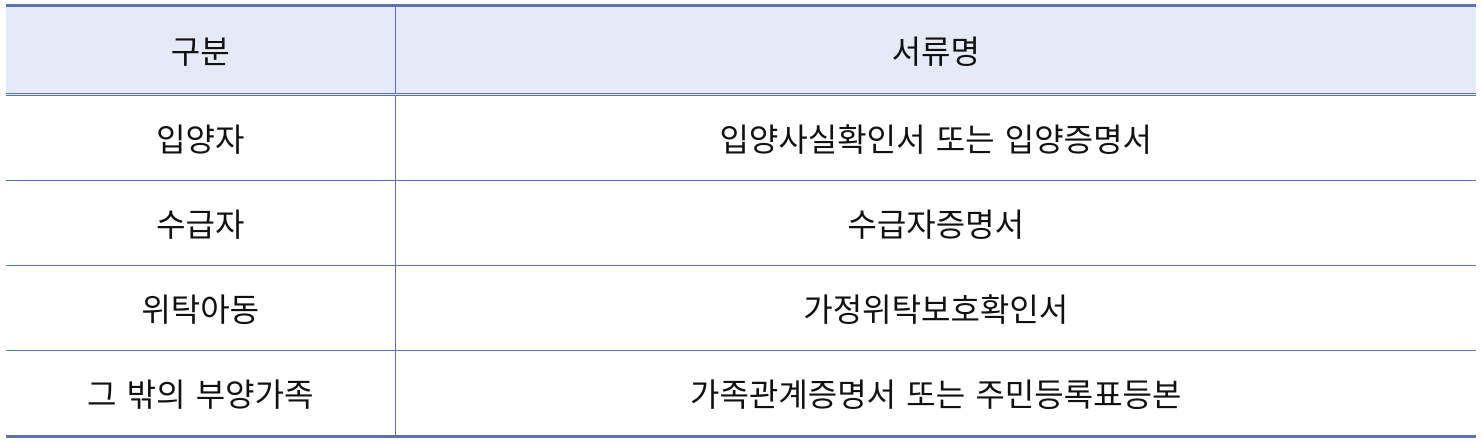 This screenshot has width=1481, height=442. Describe the element at coordinates (201, 308) in the screenshot. I see `row-category: 위탁아동` at that location.